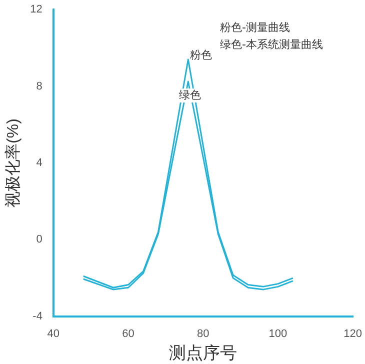 The width and height of the screenshot is (365, 364). What do you see at coordinates (203, 352) in the screenshot?
I see `x-axis-title: 测点序号` at bounding box center [203, 352].